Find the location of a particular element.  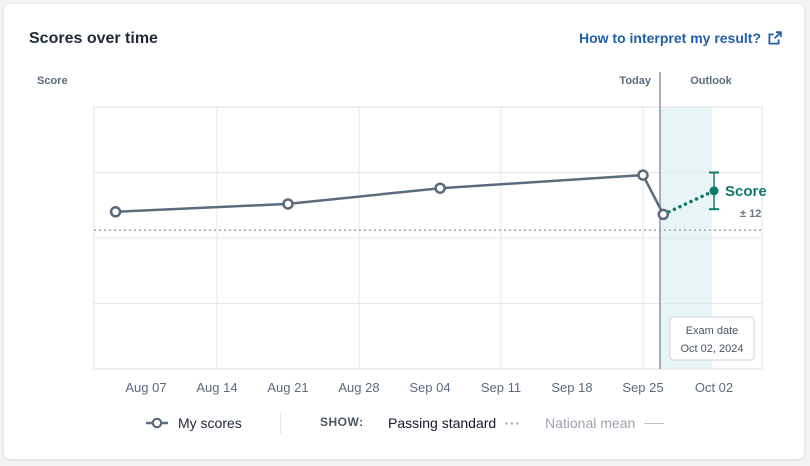

legend-show-label: SHOW: is located at coordinates (342, 422).